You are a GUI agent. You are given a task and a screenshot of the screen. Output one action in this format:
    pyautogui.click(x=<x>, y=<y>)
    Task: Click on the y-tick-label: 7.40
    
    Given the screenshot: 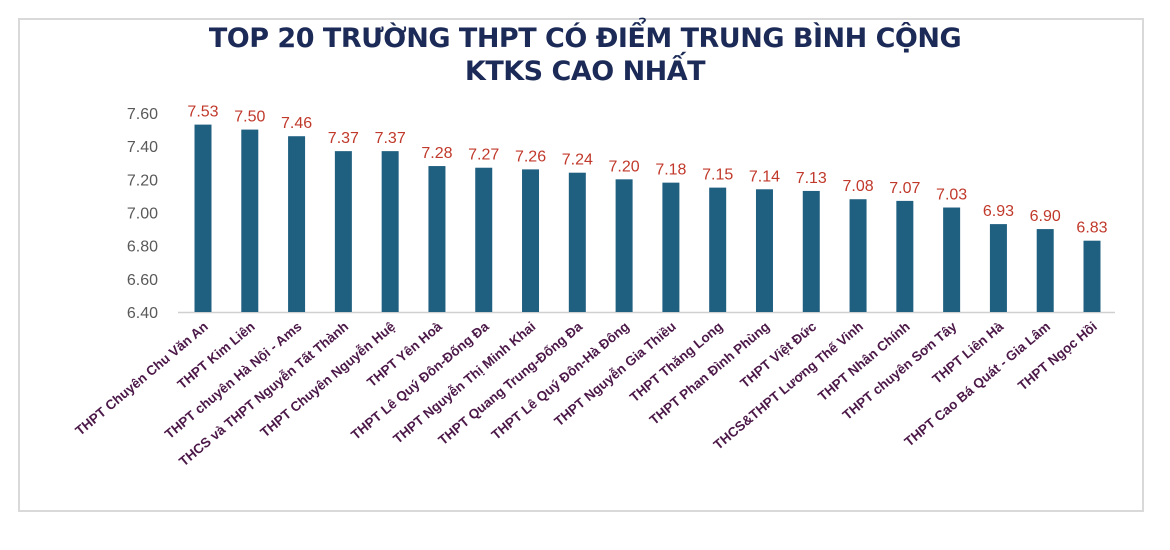 What is the action you would take?
    pyautogui.click(x=142, y=147)
    